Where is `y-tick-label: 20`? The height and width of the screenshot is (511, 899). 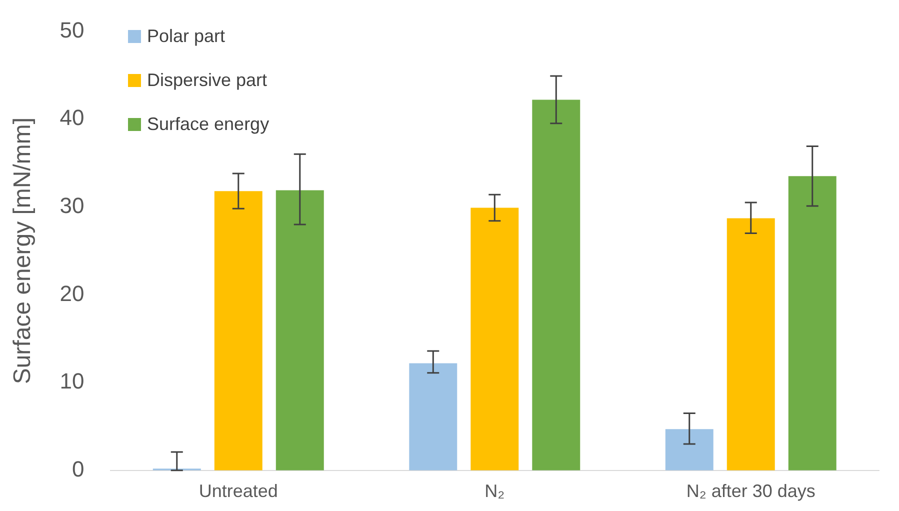
y-tick-label: 20 is located at coordinates (72, 293).